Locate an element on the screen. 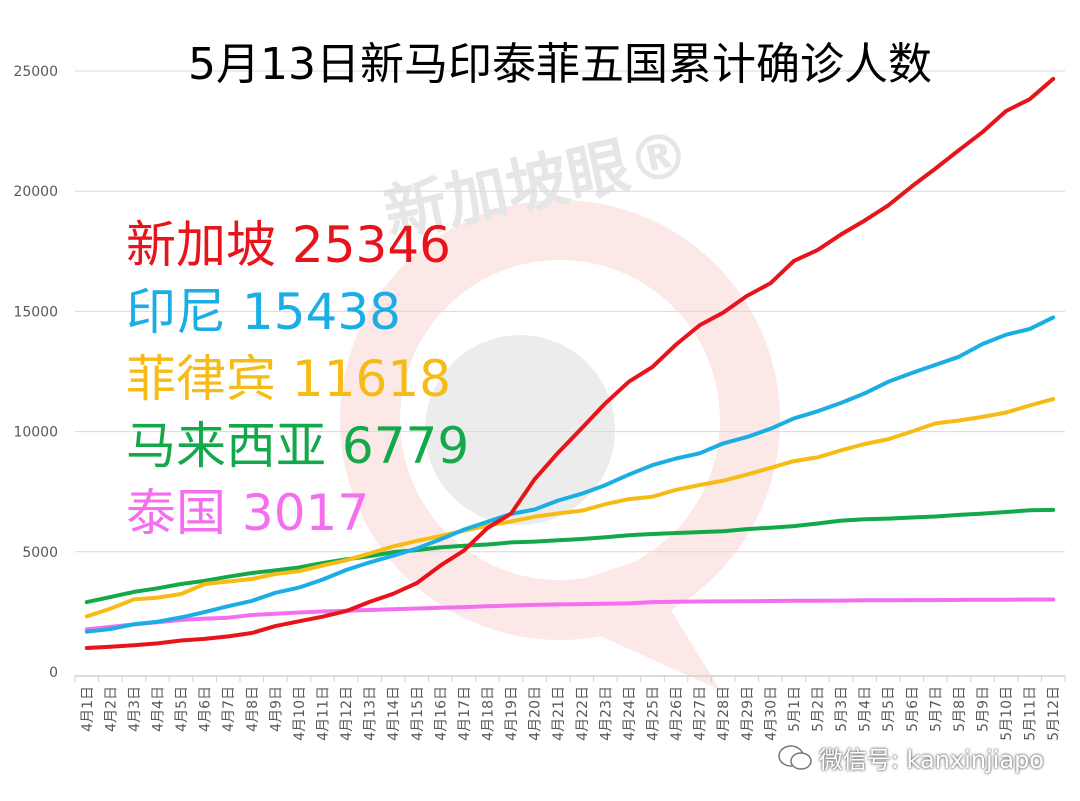 This screenshot has width=1080, height=801. wechat-watermark: 微信号: kanxinjiapo is located at coordinates (910, 757).